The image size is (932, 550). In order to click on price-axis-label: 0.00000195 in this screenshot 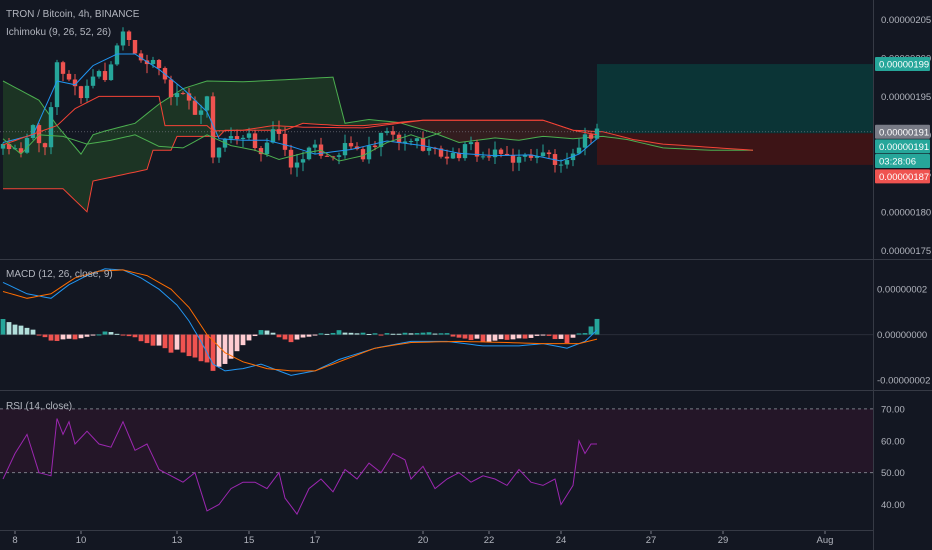, I will do `click(906, 97)`.